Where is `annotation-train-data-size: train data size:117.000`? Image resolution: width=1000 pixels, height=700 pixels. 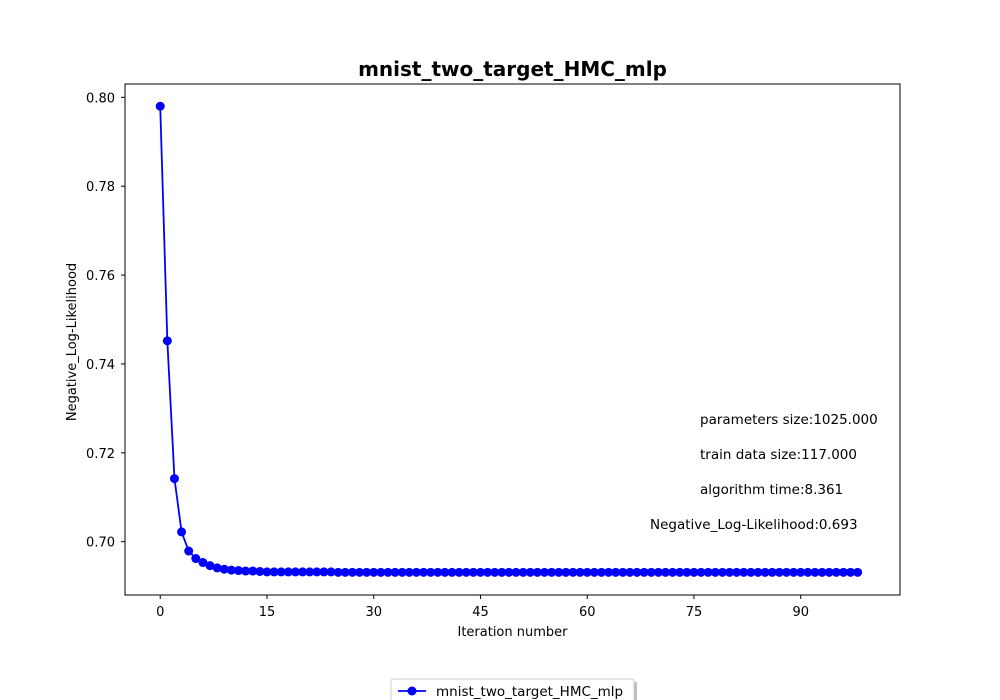
annotation-train-data-size: train data size:117.000 is located at coordinates (778, 455).